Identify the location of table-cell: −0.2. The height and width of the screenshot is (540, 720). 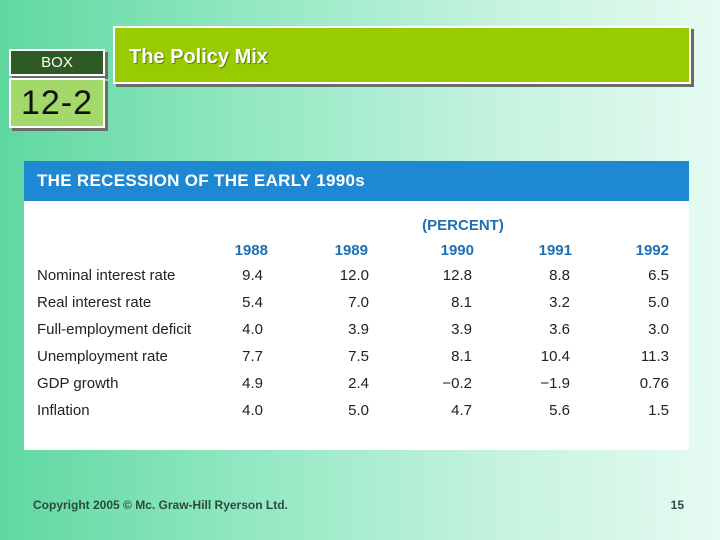
(457, 383).